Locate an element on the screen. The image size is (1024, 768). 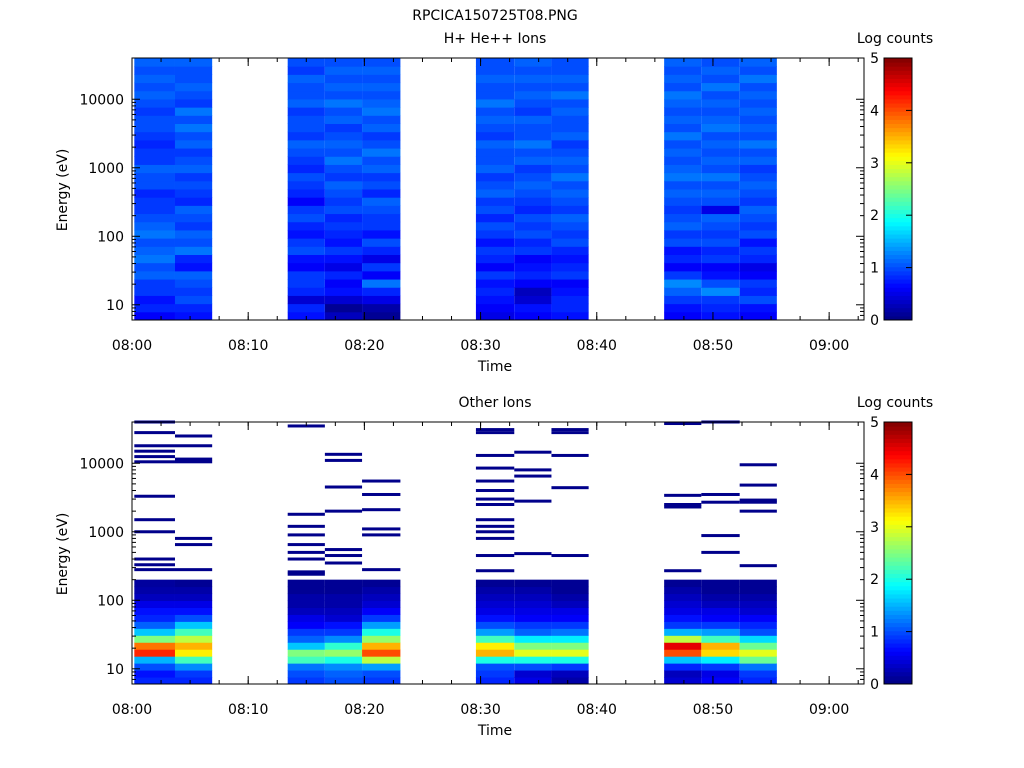
colorbar-tick-label: 0 is located at coordinates (874, 685).